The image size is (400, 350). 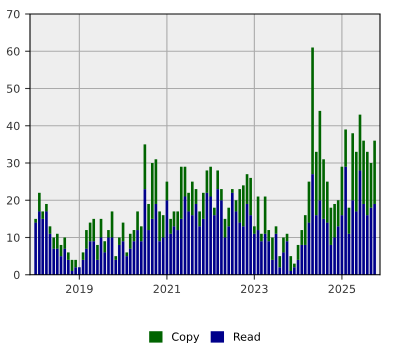 I want to click on legend-label: Copy, so click(x=186, y=337).